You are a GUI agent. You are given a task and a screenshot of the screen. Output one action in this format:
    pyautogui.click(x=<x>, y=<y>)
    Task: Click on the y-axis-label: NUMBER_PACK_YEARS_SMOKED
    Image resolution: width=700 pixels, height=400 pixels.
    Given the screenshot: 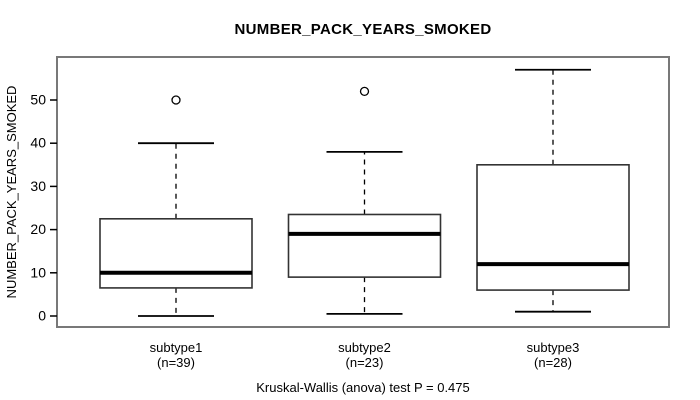 What is the action you would take?
    pyautogui.click(x=11, y=192)
    